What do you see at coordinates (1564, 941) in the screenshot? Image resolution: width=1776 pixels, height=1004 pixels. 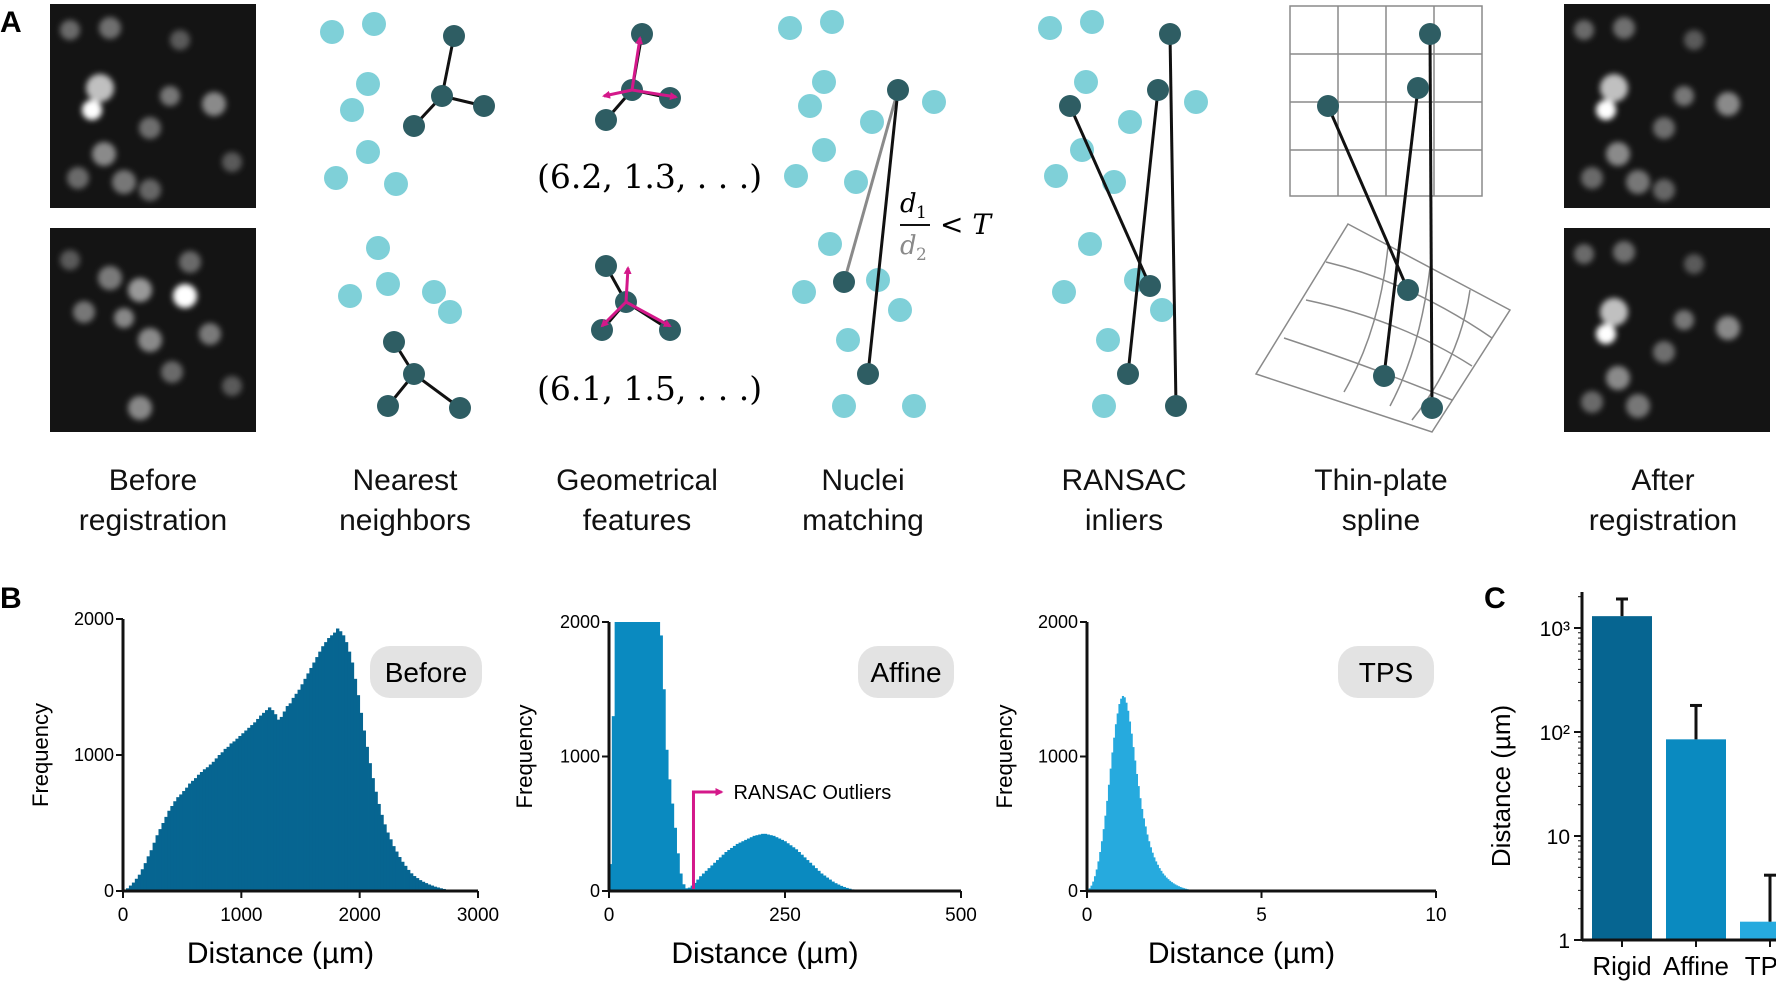 I see `y-tick-label: 1` at bounding box center [1564, 941].